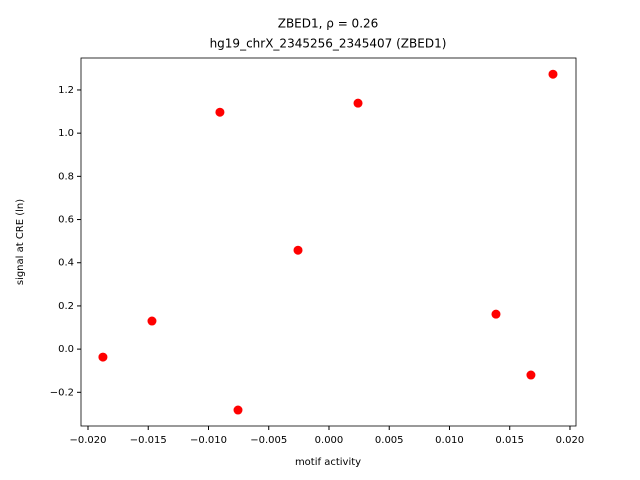 This screenshot has height=480, width=640. I want to click on x-tick-label: 0.015, so click(509, 440).